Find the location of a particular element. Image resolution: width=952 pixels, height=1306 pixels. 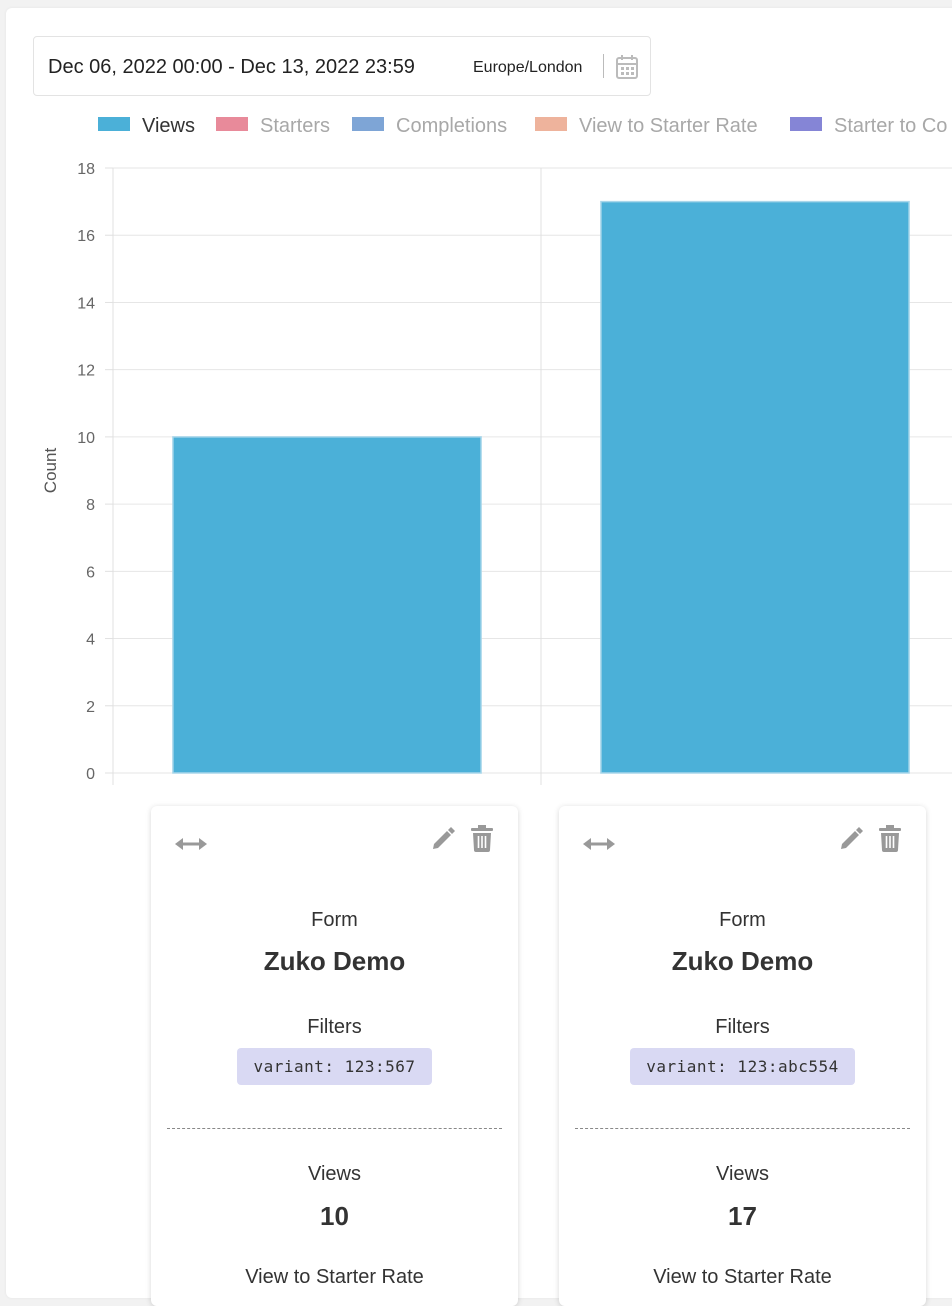

legend-label: Views is located at coordinates (168, 126).